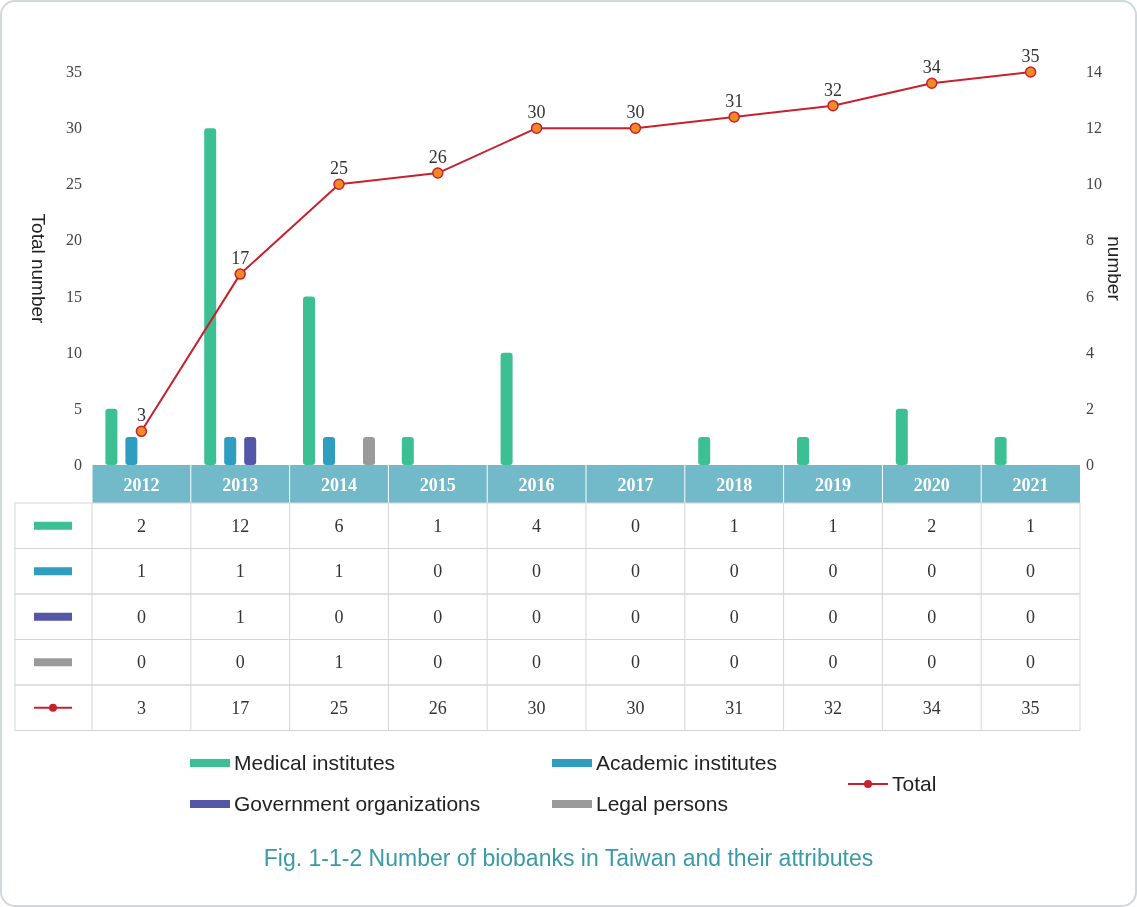  Describe the element at coordinates (1090, 240) in the screenshot. I see `y2-tick-label: 8` at that location.